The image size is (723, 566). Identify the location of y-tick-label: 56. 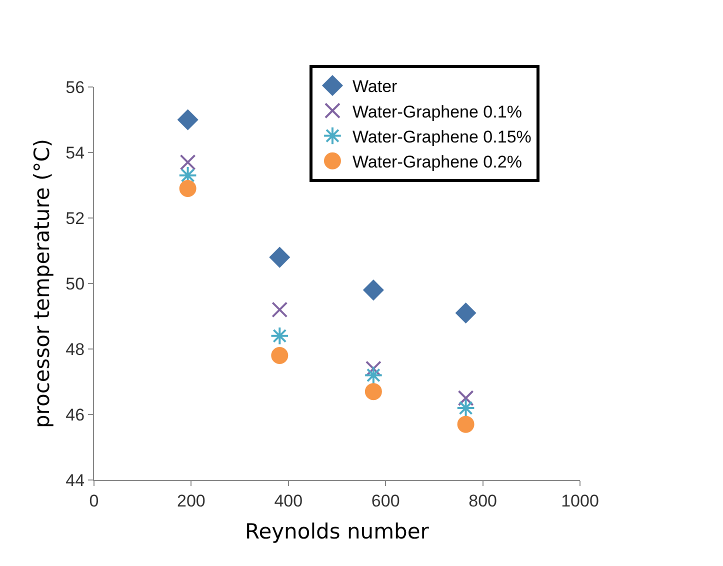
(75, 87).